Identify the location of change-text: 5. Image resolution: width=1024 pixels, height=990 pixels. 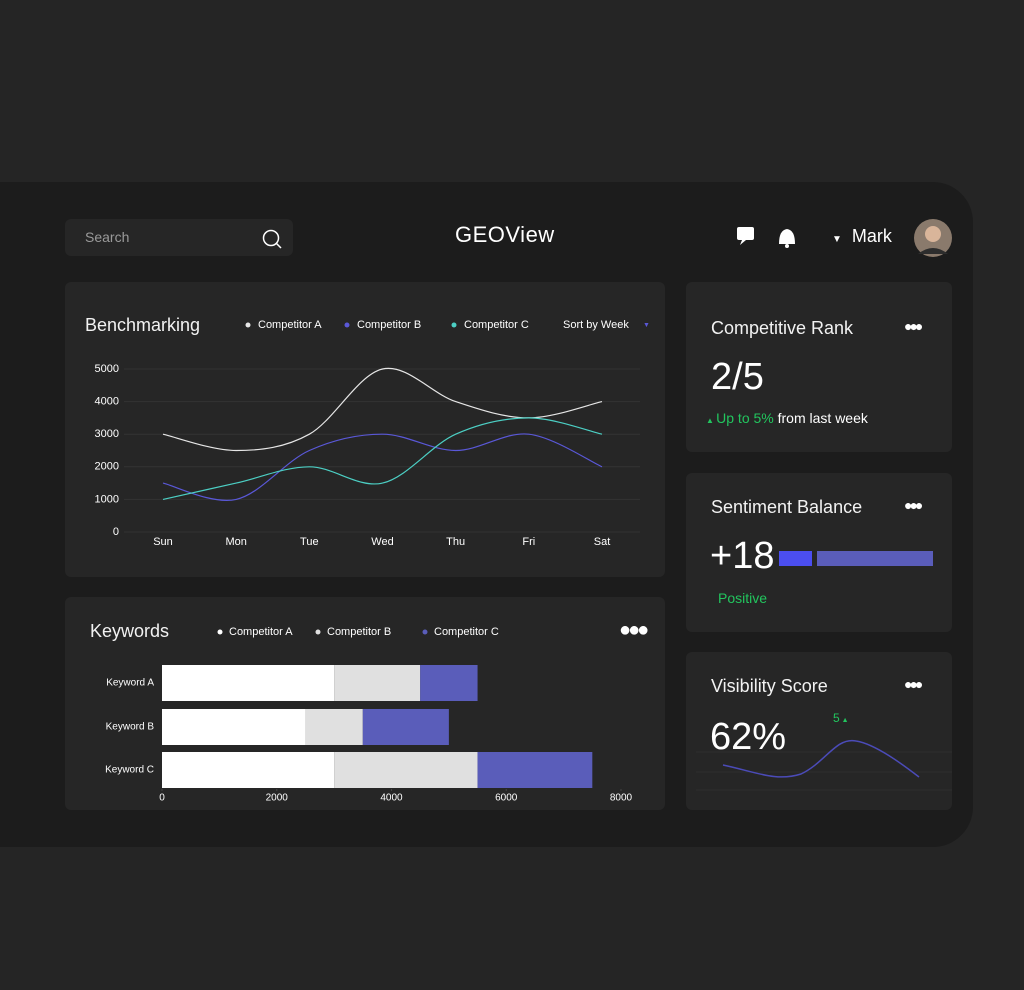
(836, 718).